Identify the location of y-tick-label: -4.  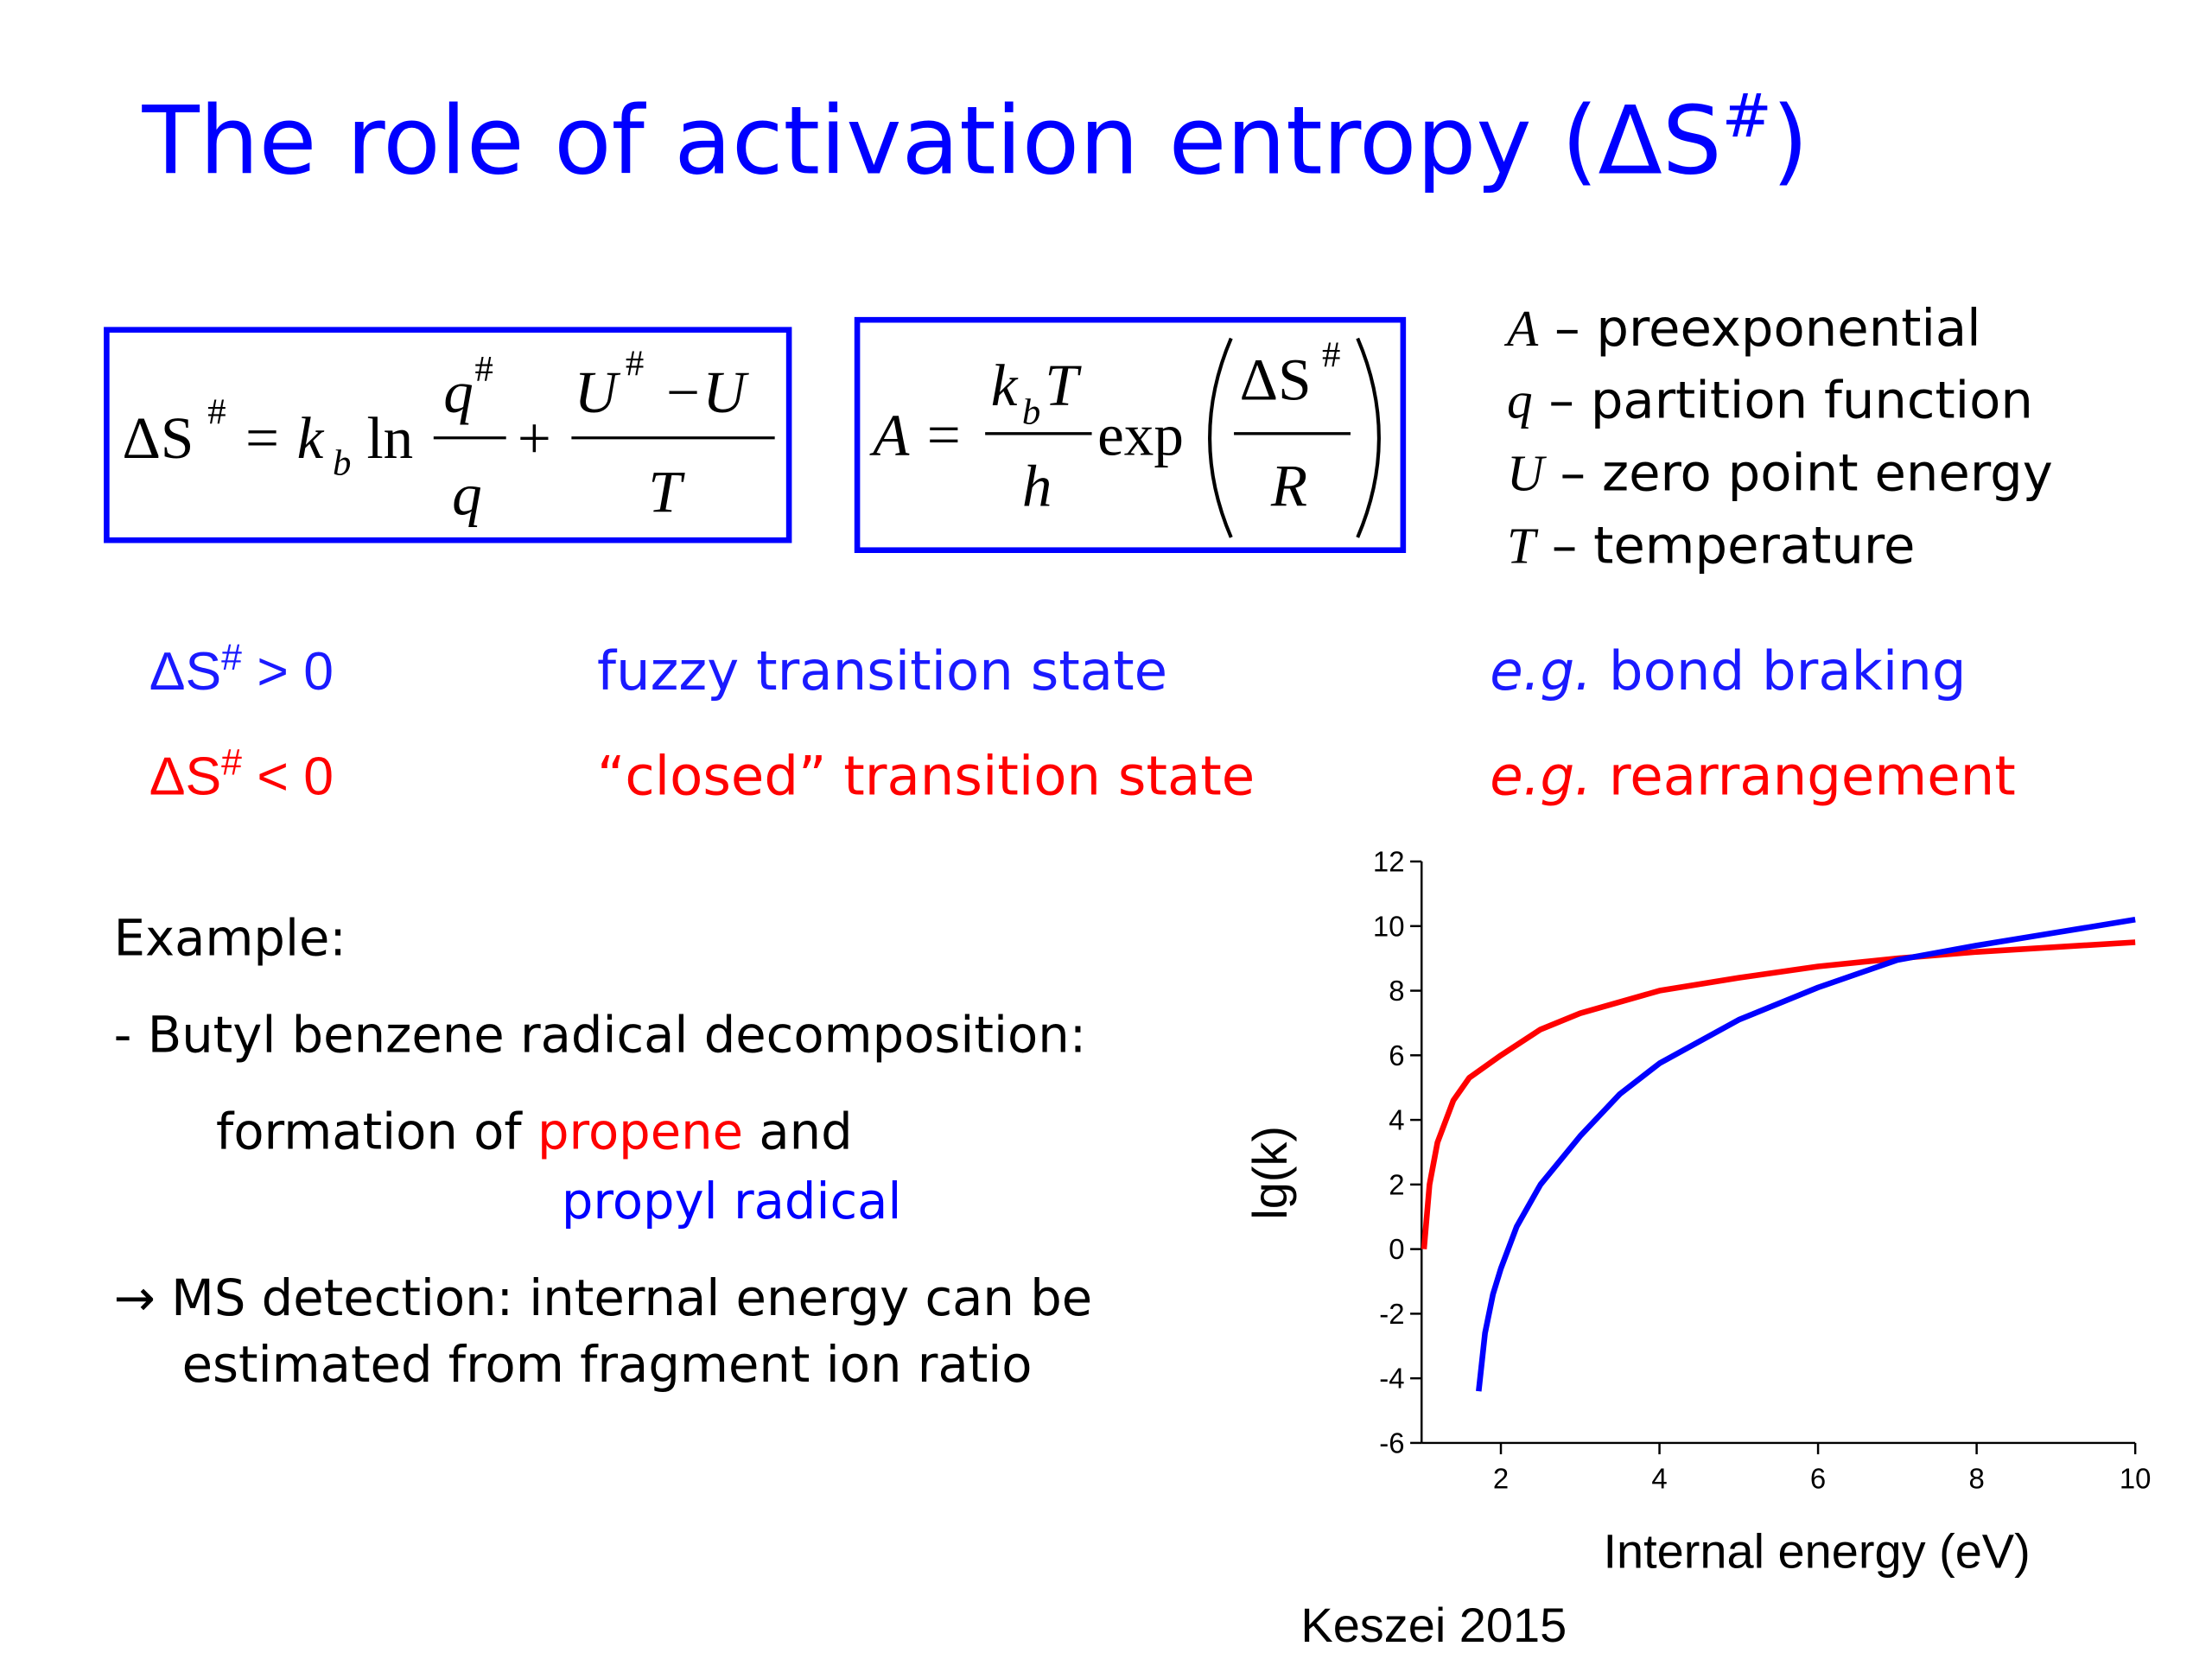
(1391, 1379).